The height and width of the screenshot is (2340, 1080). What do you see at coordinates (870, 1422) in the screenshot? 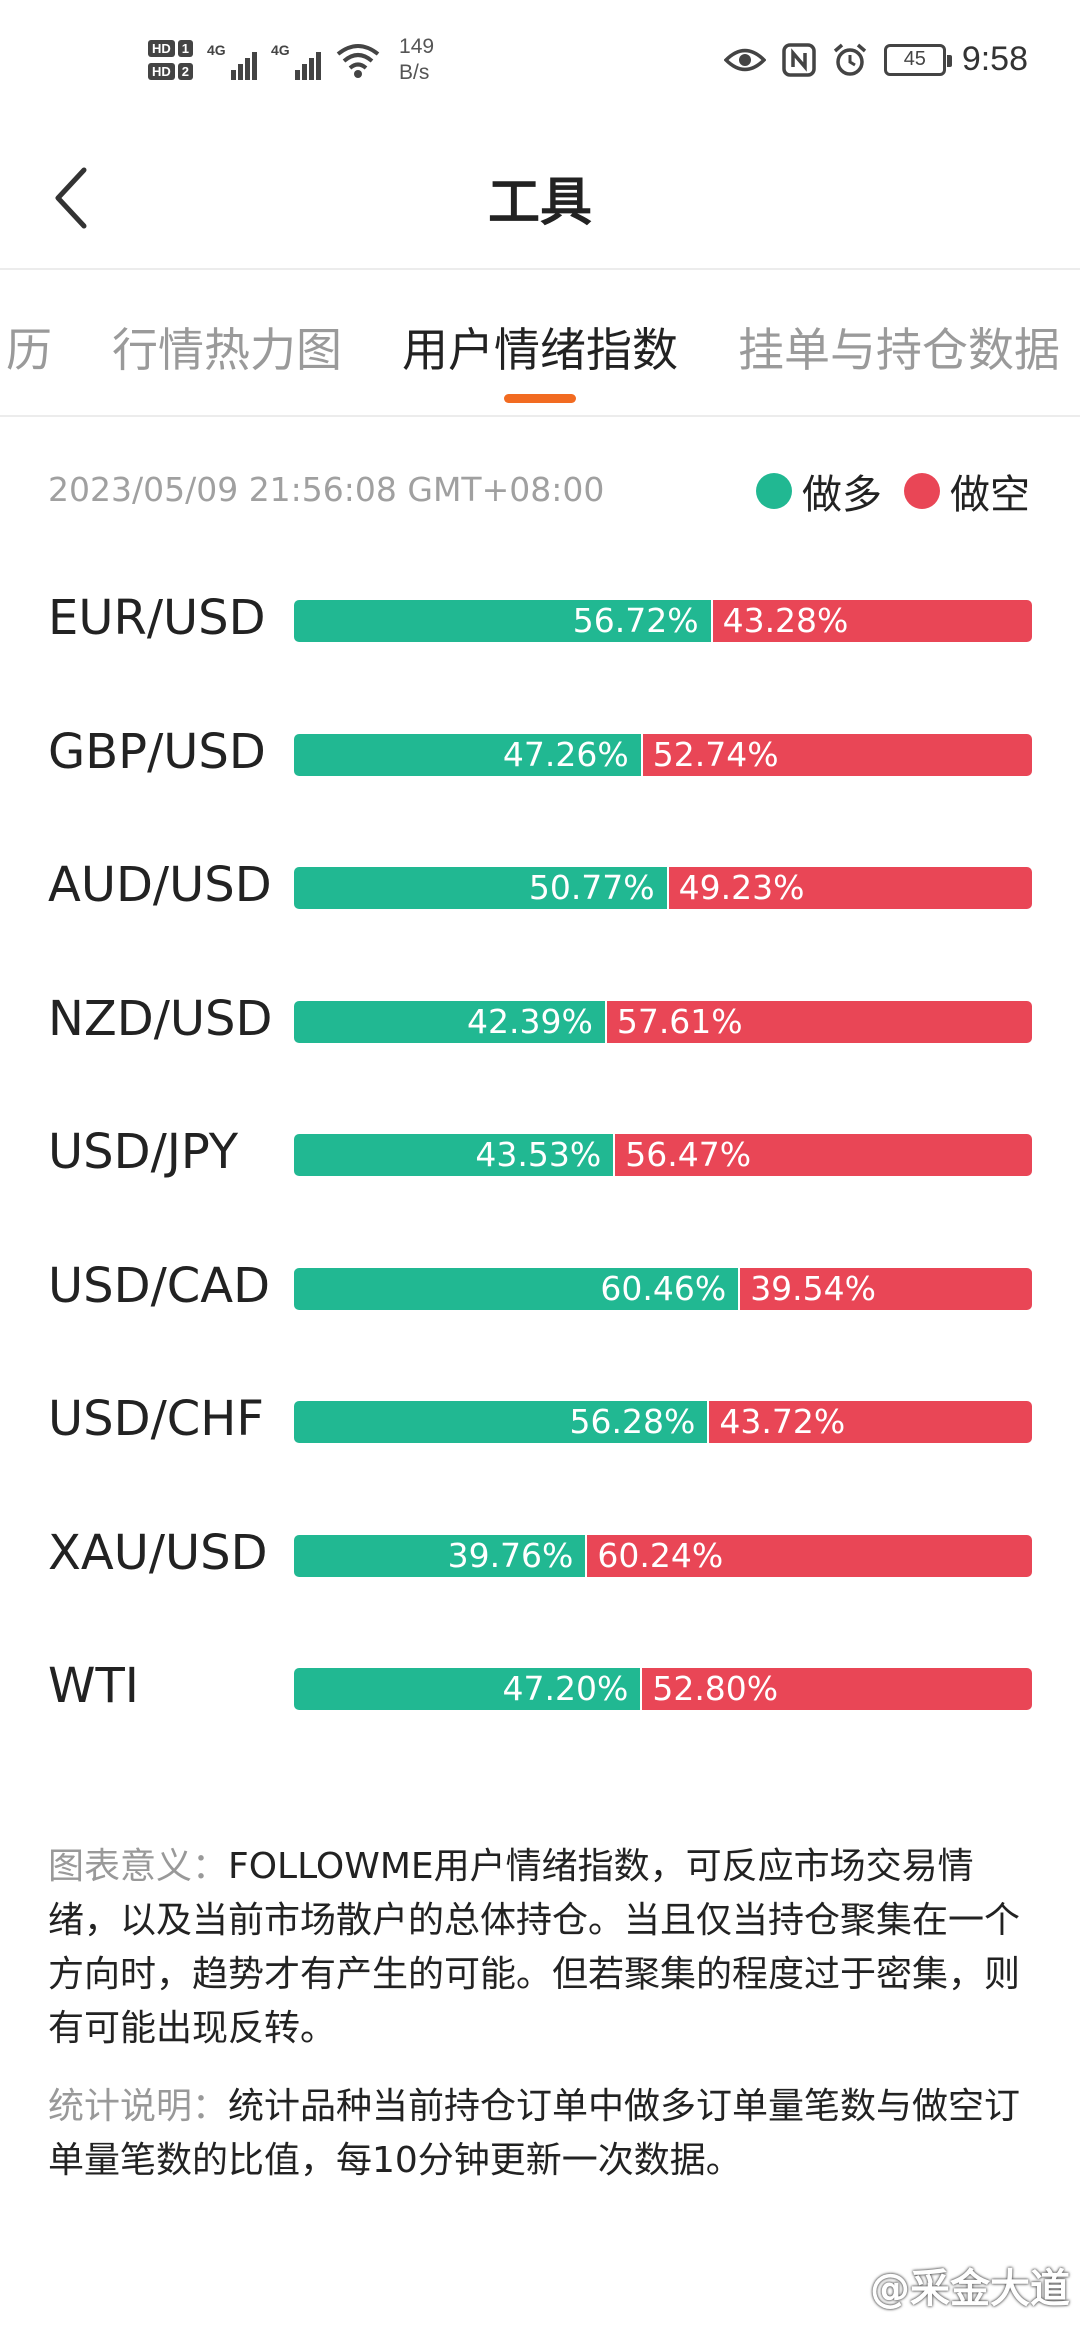
I see `short-bar-segment: 43.72%` at bounding box center [870, 1422].